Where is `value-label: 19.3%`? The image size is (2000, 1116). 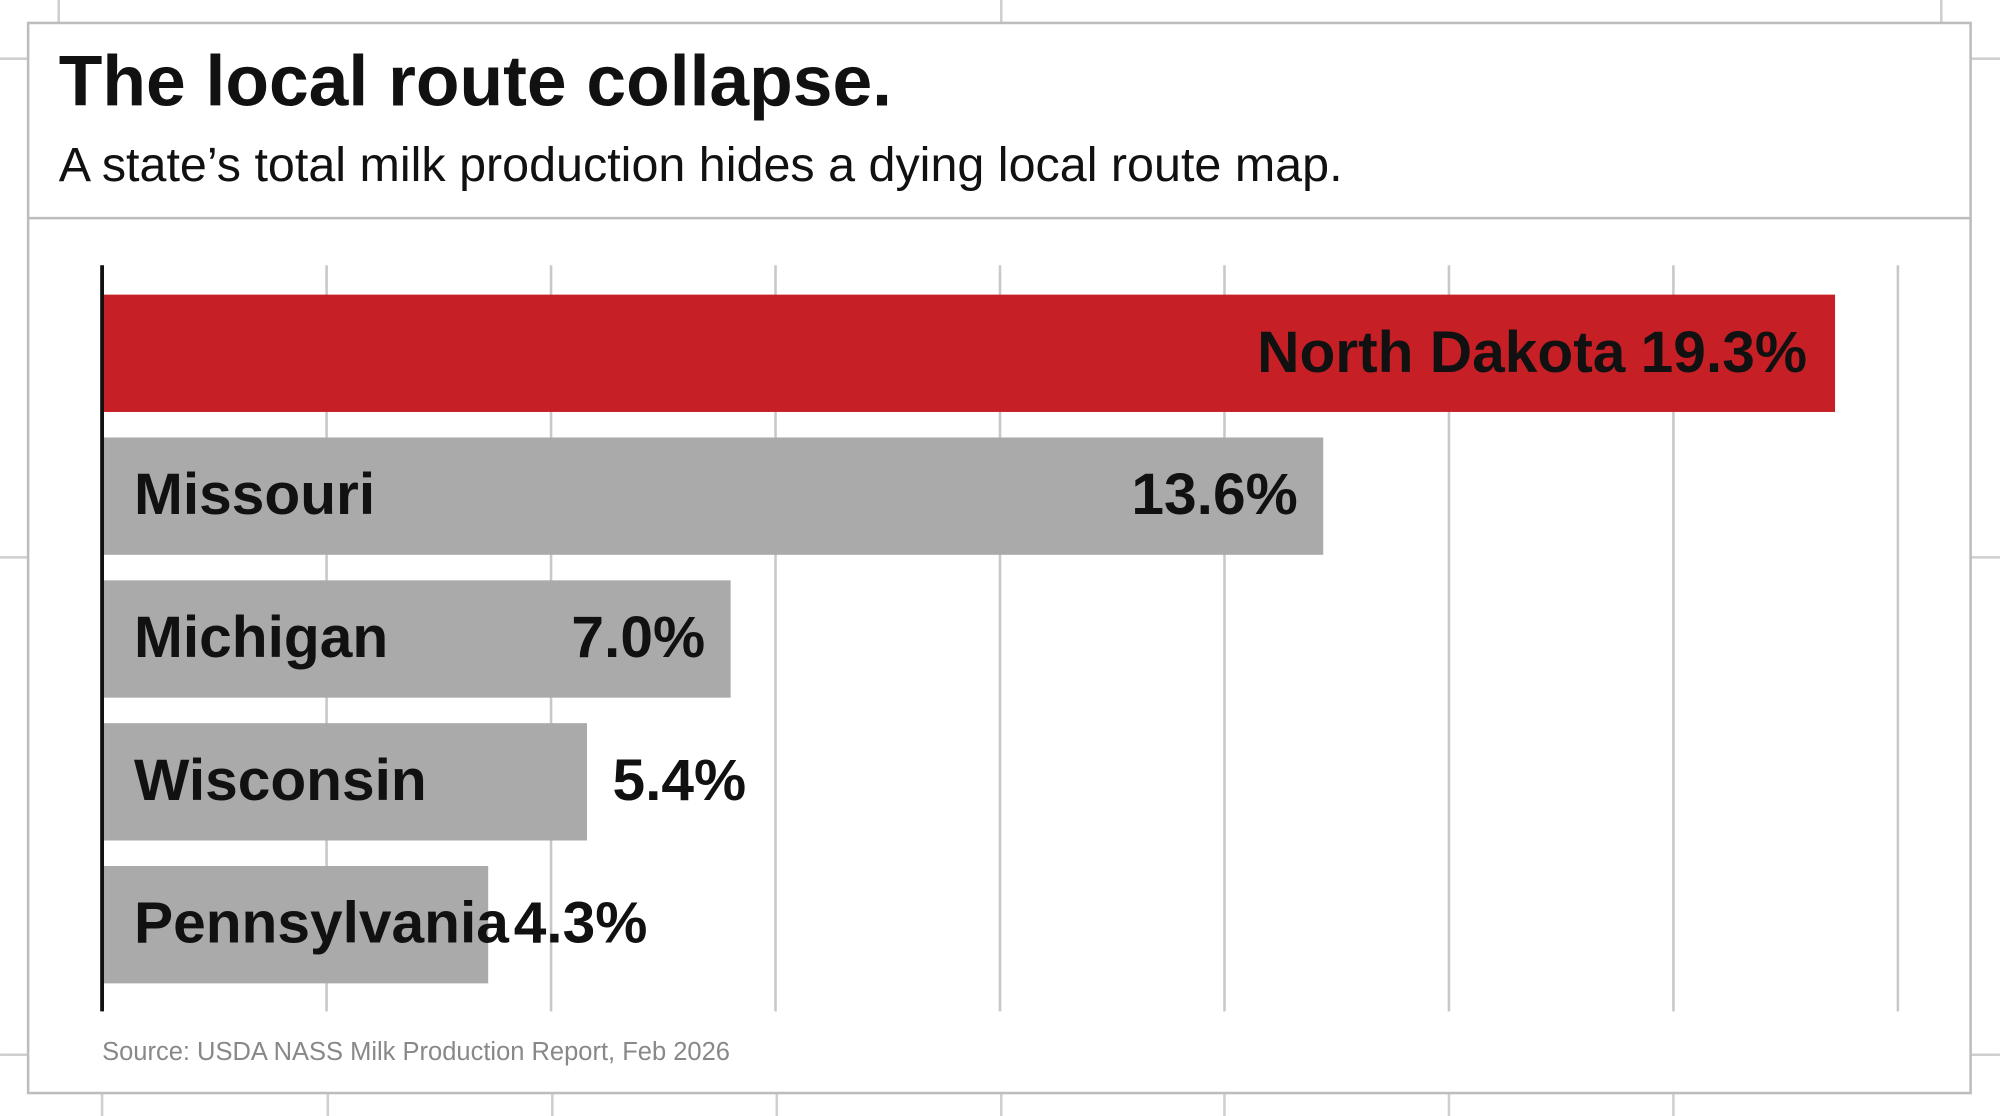 value-label: 19.3% is located at coordinates (1724, 351).